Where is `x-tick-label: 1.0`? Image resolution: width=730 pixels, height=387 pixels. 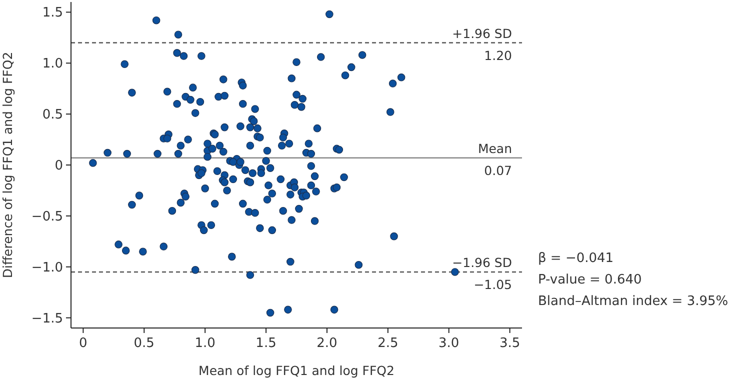 x-tick-label: 1.0 is located at coordinates (205, 343).